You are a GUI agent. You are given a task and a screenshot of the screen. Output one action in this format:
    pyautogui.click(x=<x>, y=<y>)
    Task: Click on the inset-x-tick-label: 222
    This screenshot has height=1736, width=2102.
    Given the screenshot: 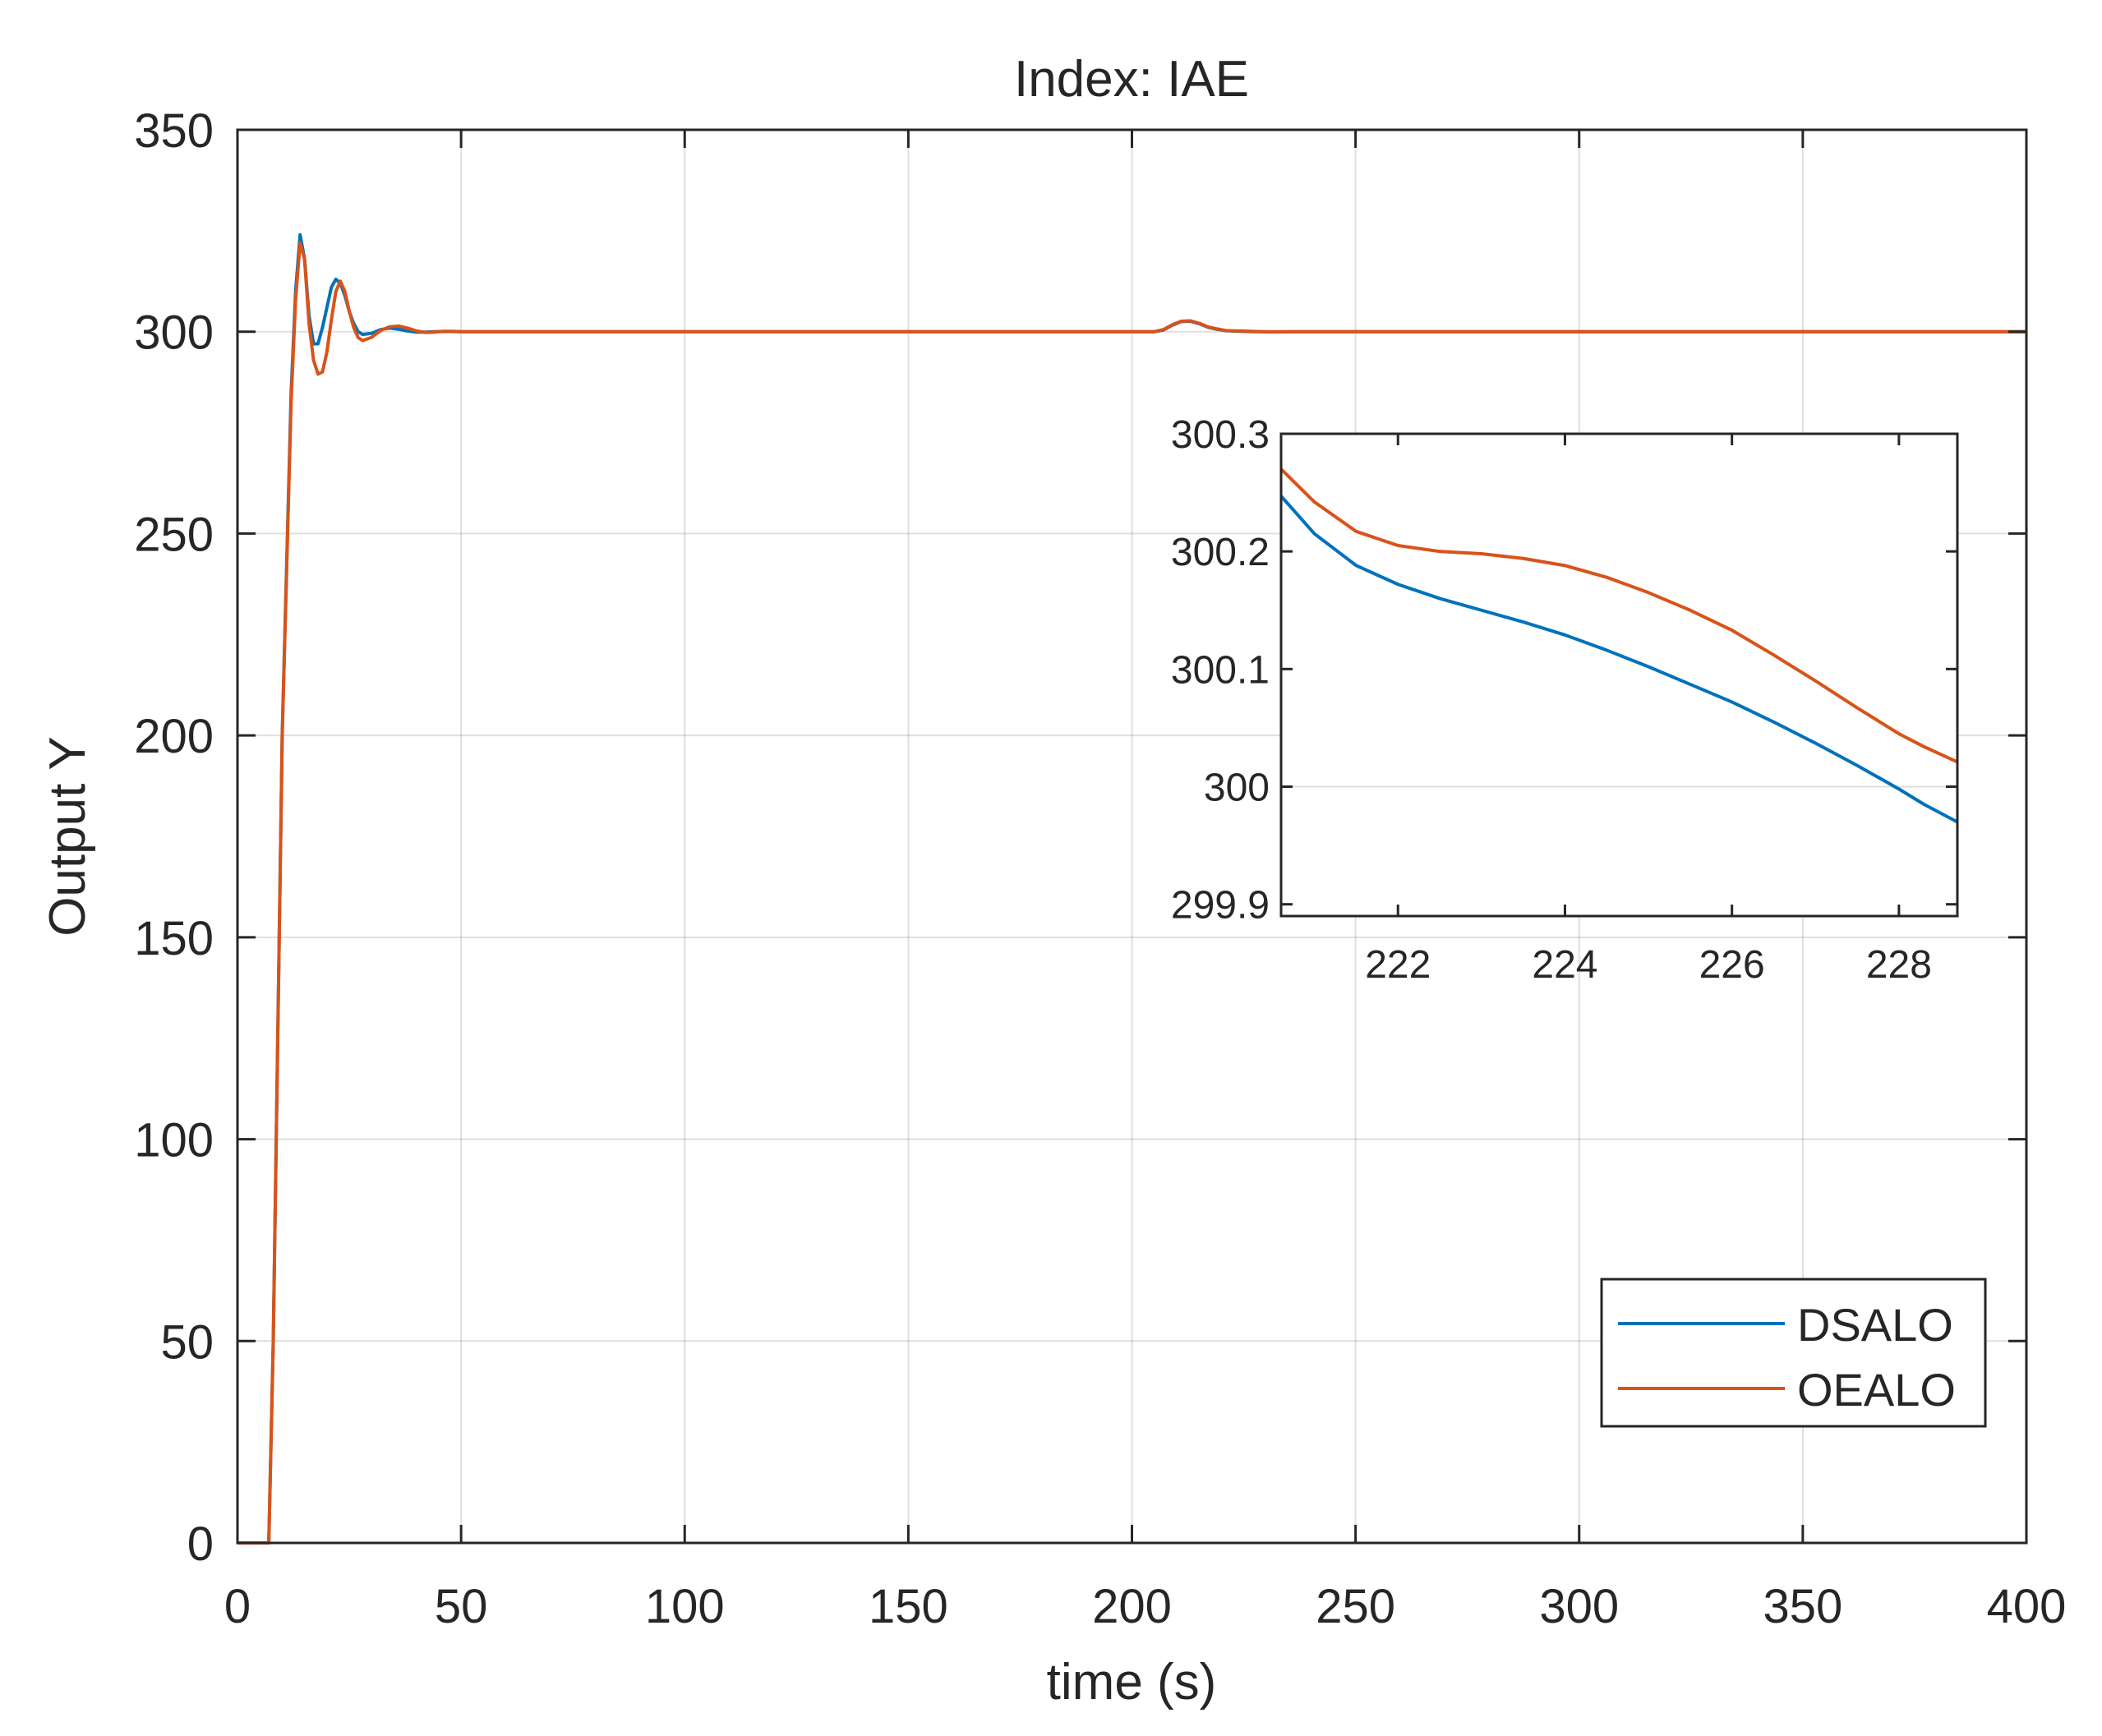 What is the action you would take?
    pyautogui.click(x=1398, y=965)
    